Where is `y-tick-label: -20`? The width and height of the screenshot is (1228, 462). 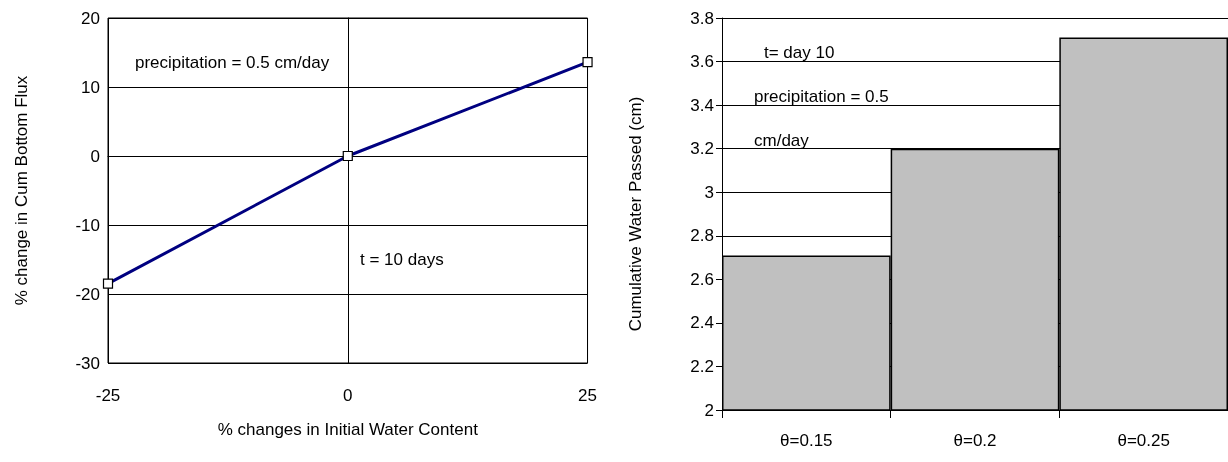 y-tick-label: -20 is located at coordinates (87, 294).